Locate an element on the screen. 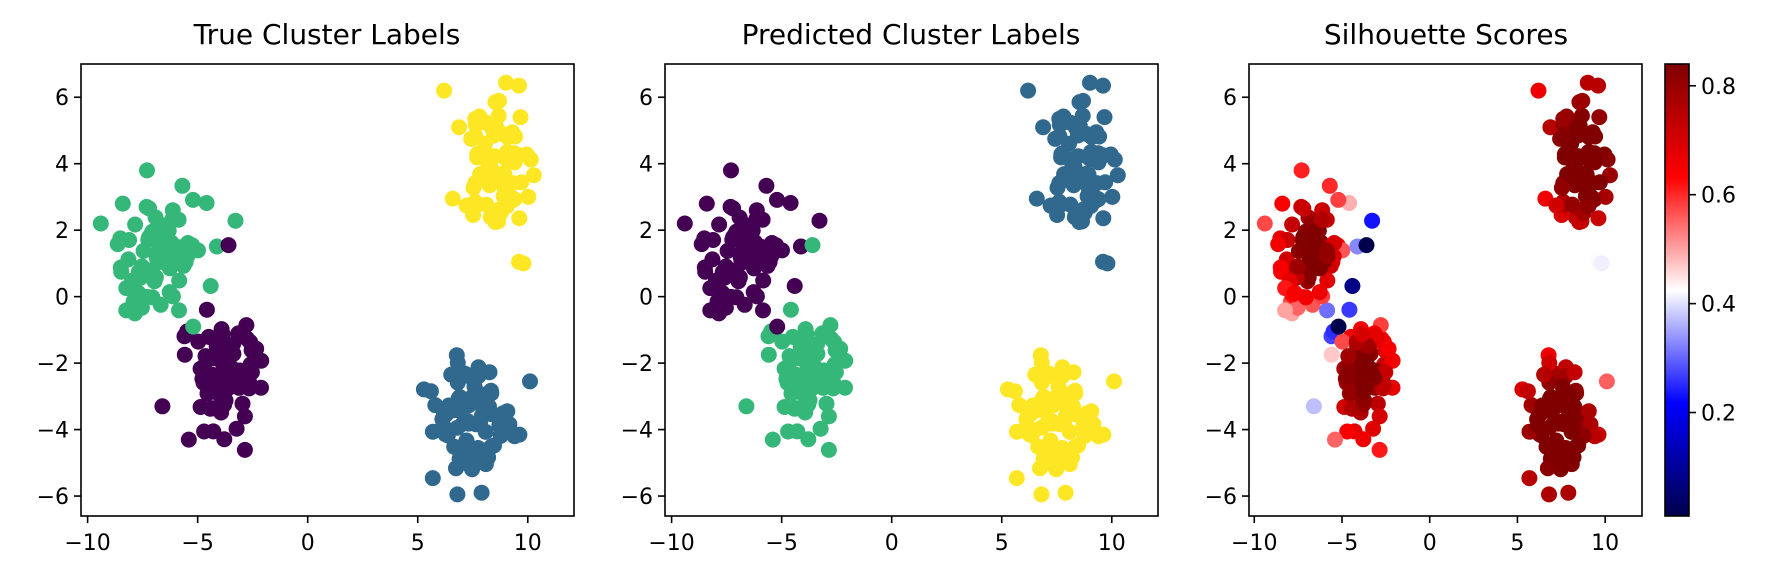  y-tick-label: 2 is located at coordinates (62, 231).